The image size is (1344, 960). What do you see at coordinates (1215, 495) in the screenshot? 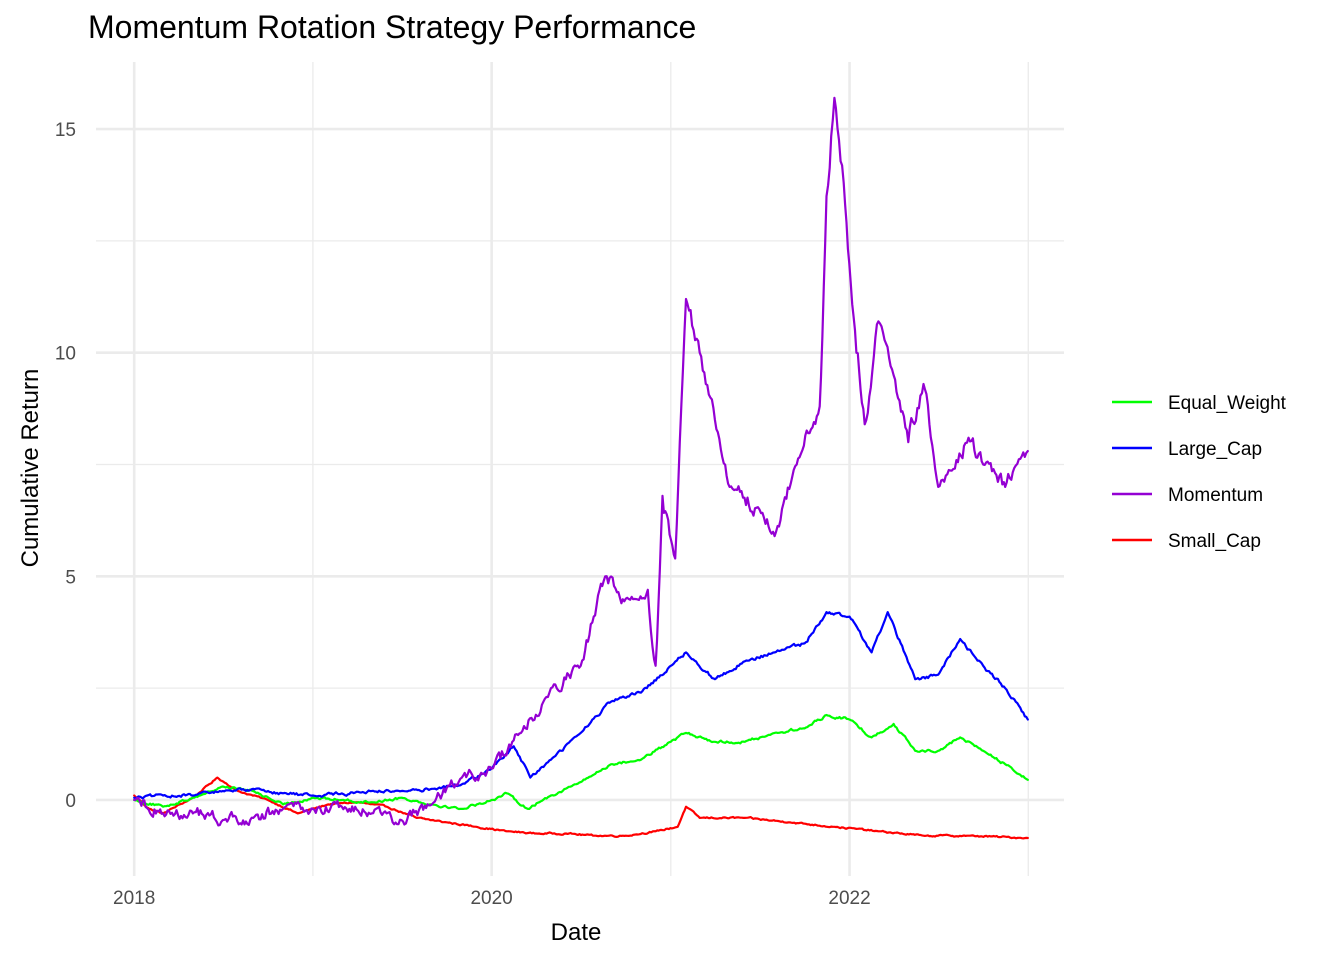
I see `legend-label: Momentum` at bounding box center [1215, 495].